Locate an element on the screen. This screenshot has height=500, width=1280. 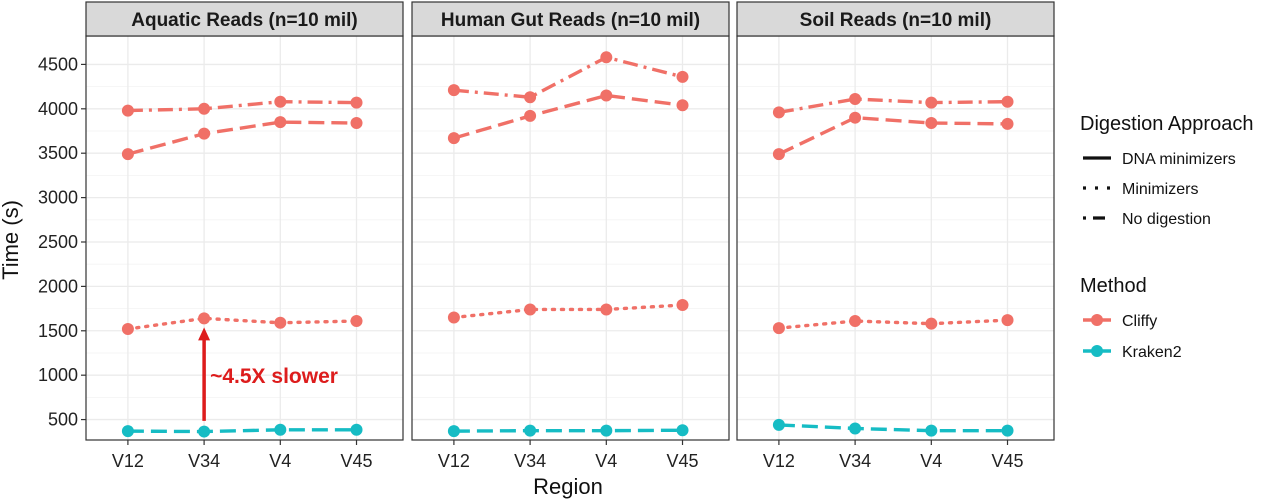
annotation-label: ~4.5X slower is located at coordinates (274, 376).